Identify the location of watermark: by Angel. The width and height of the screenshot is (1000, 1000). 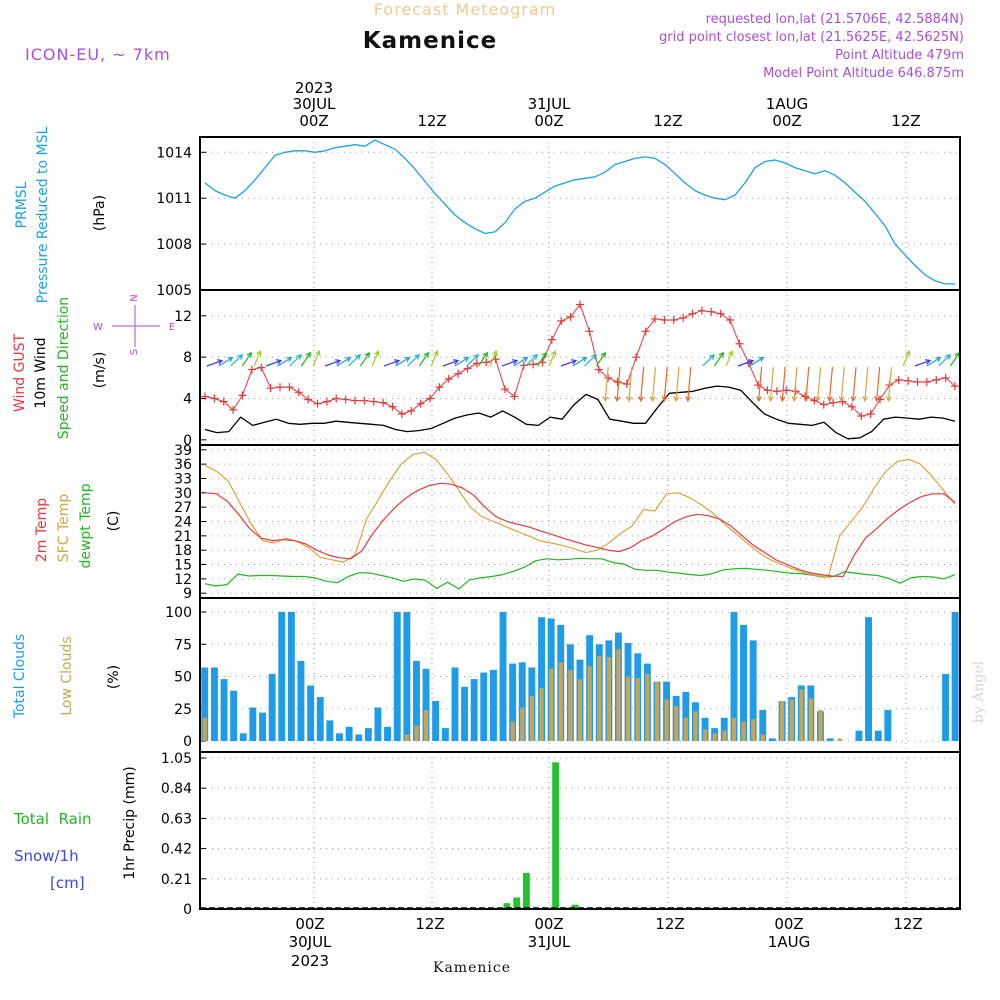
(979, 691).